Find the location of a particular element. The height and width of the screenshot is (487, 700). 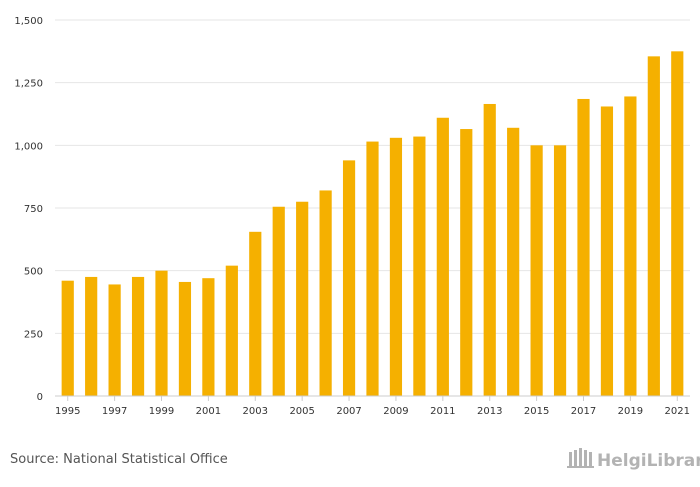

bar-2005 is located at coordinates (302, 298).